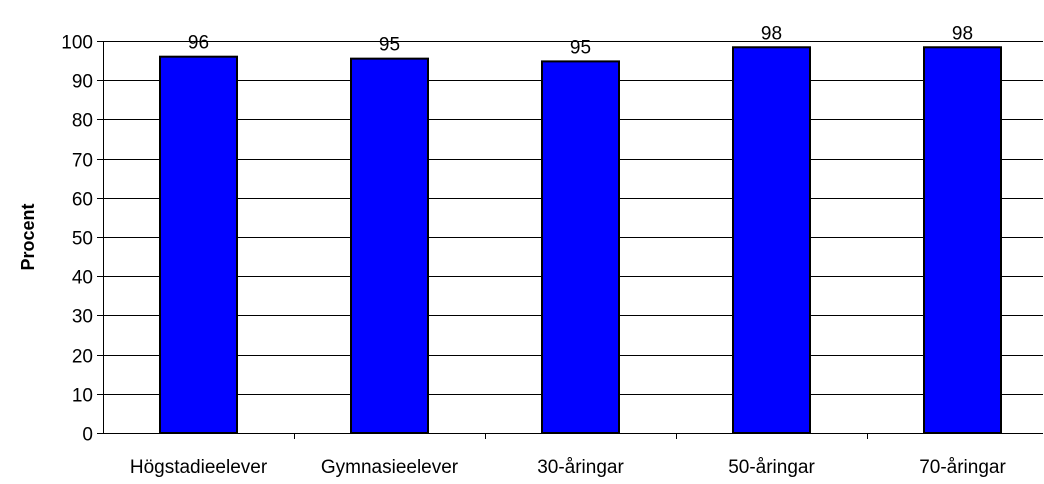 Image resolution: width=1044 pixels, height=484 pixels. Describe the element at coordinates (82, 82) in the screenshot. I see `y-tick-label: 90` at that location.